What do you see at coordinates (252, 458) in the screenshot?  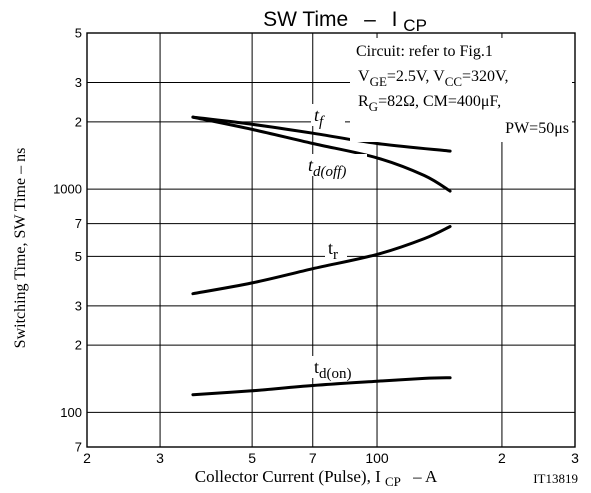 I see `x-tick-label-2: 5` at bounding box center [252, 458].